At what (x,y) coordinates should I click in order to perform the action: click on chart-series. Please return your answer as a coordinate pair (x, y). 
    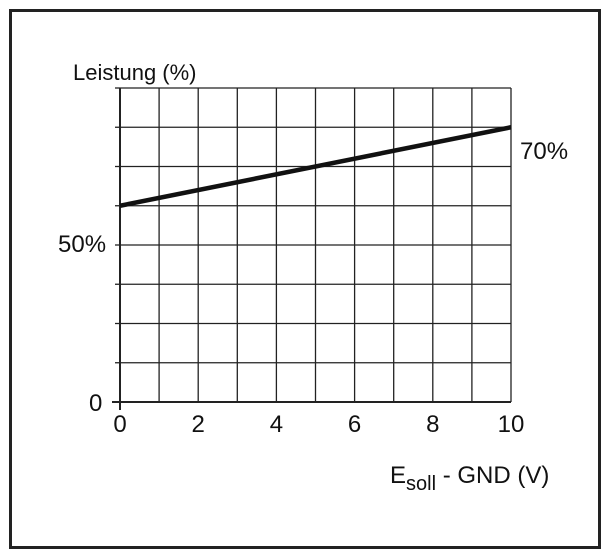
    Looking at the image, I should click on (315, 166).